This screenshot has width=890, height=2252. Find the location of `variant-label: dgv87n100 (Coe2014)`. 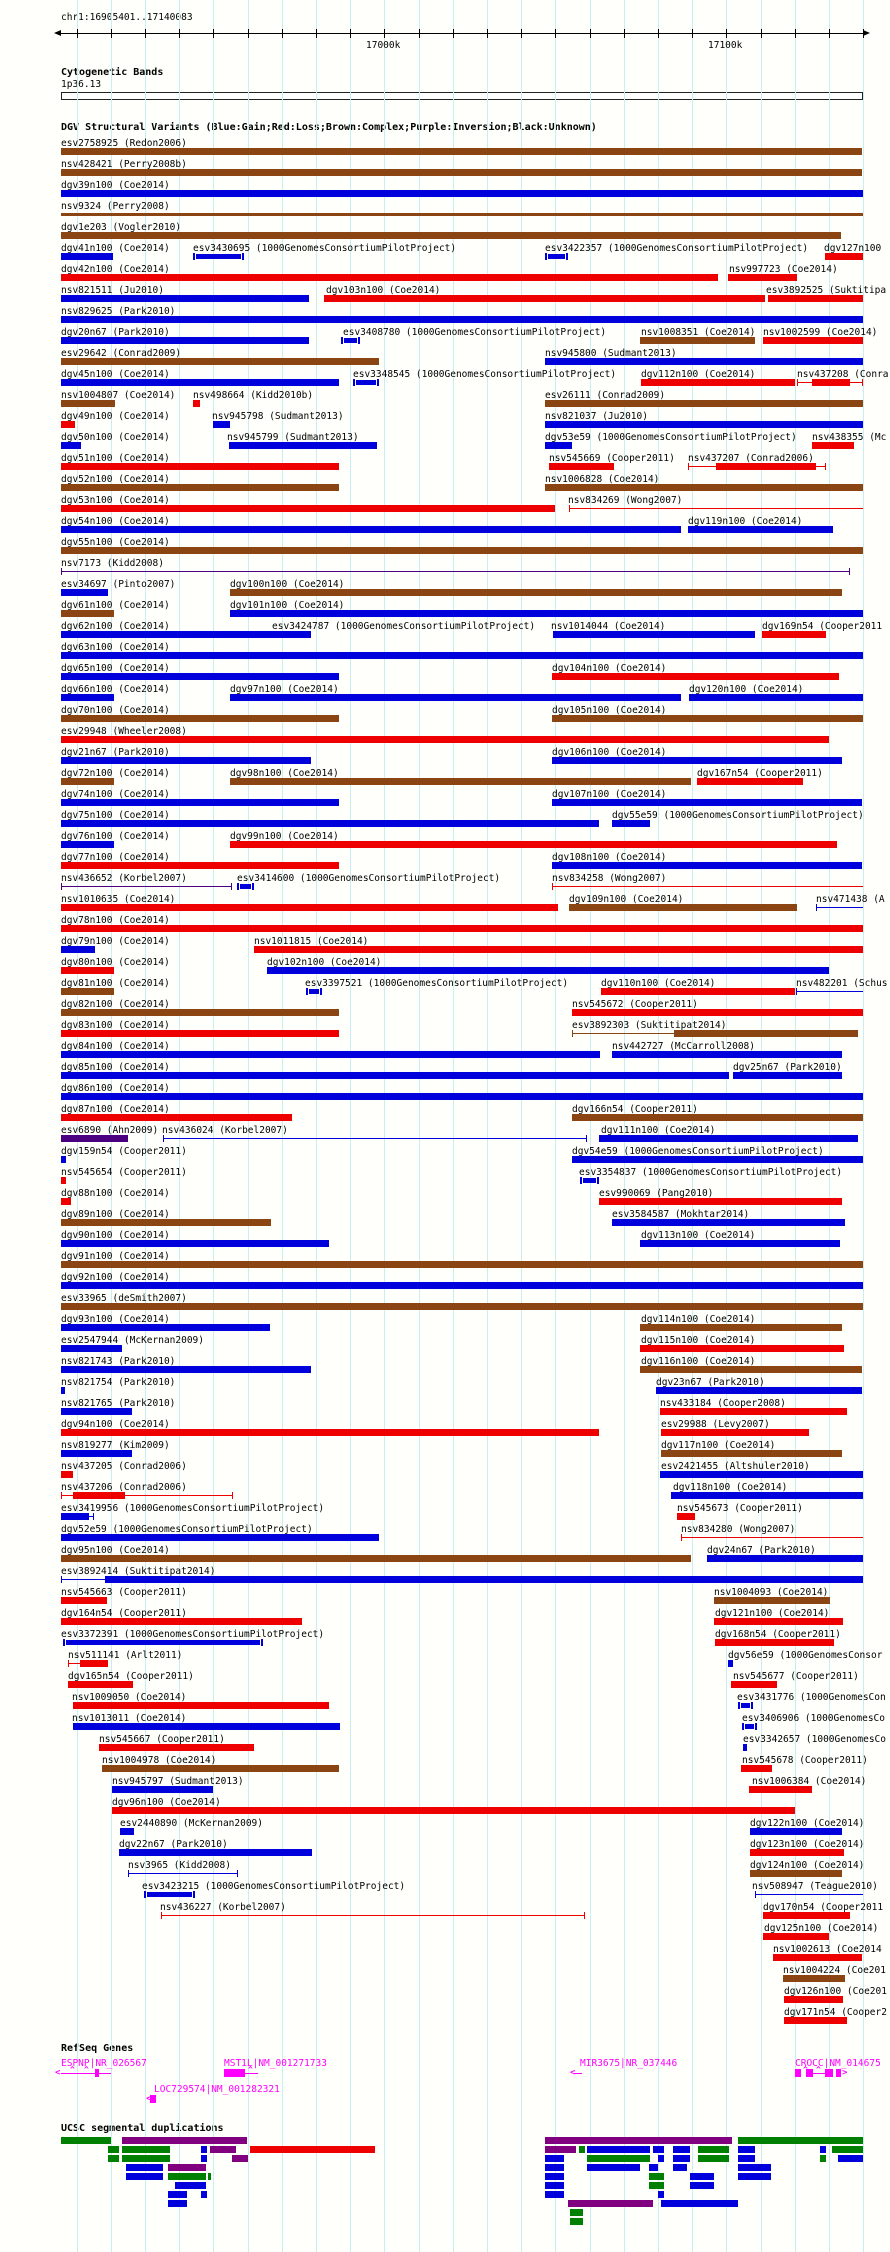

variant-label: dgv87n100 (Coe2014) is located at coordinates (115, 1109).